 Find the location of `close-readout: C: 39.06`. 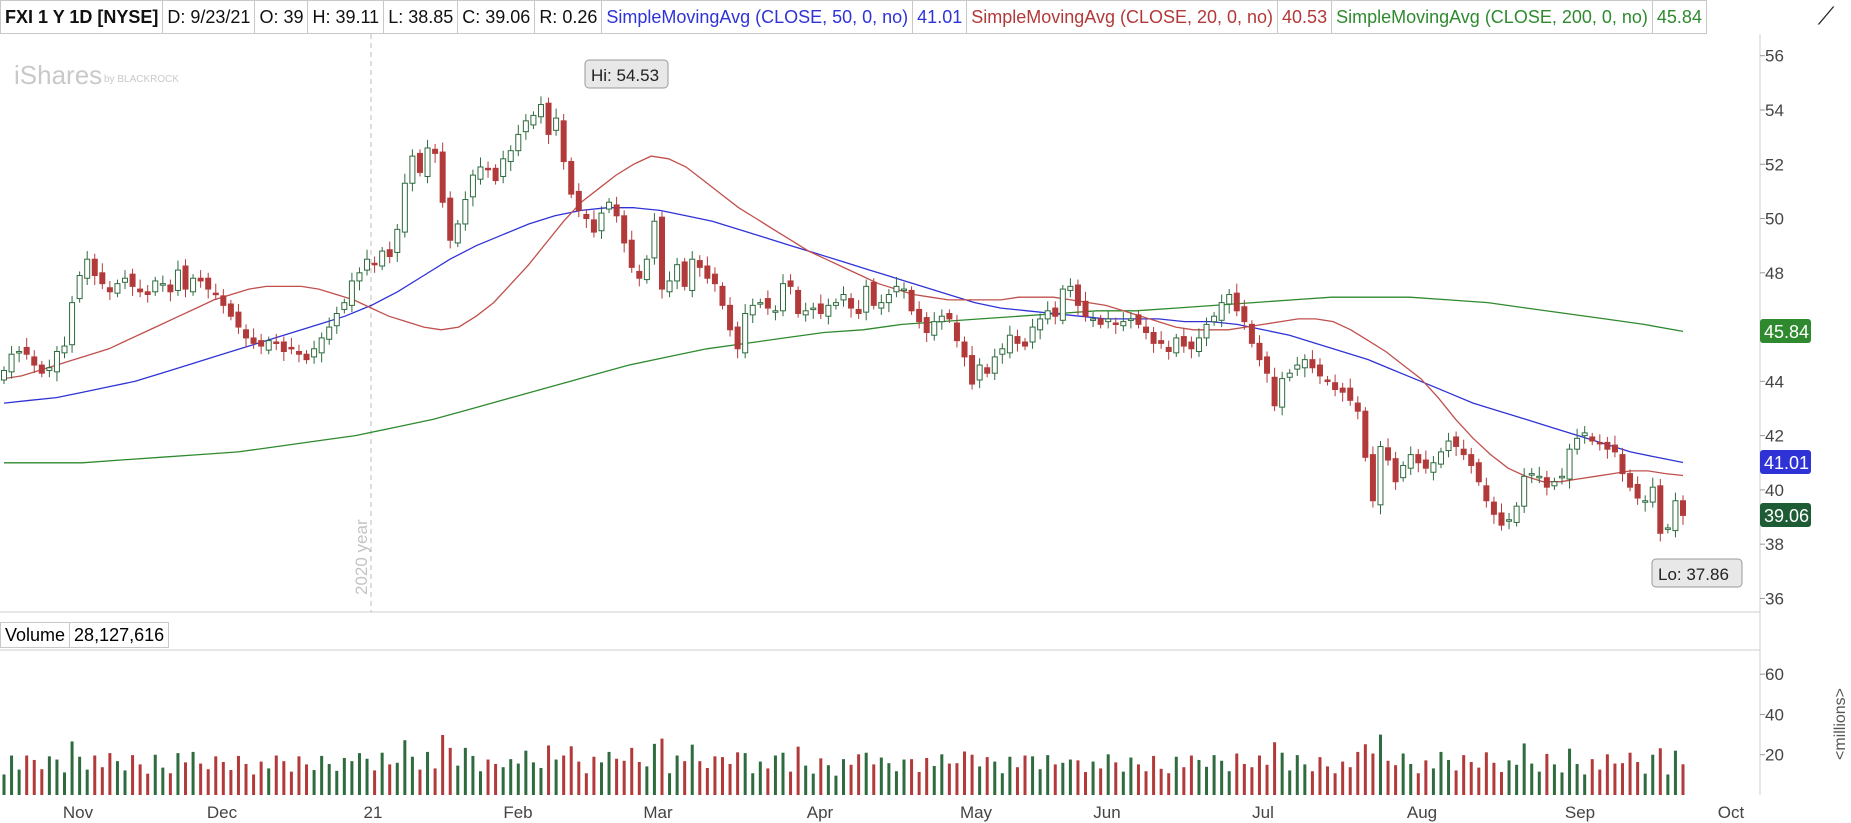

close-readout: C: 39.06 is located at coordinates (497, 17).